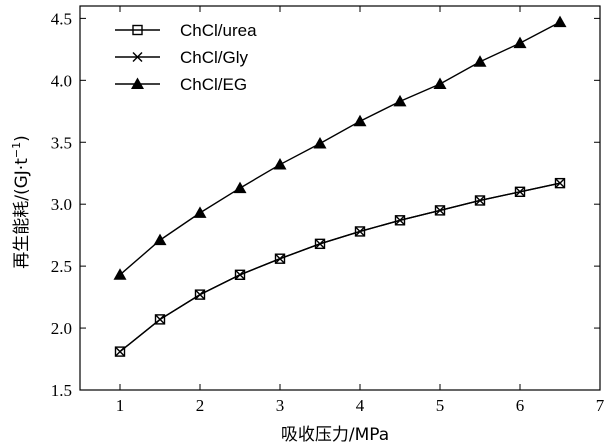 Image resolution: width=605 pixels, height=448 pixels. What do you see at coordinates (218, 30) in the screenshot?
I see `legend-label: ChCl/urea` at bounding box center [218, 30].